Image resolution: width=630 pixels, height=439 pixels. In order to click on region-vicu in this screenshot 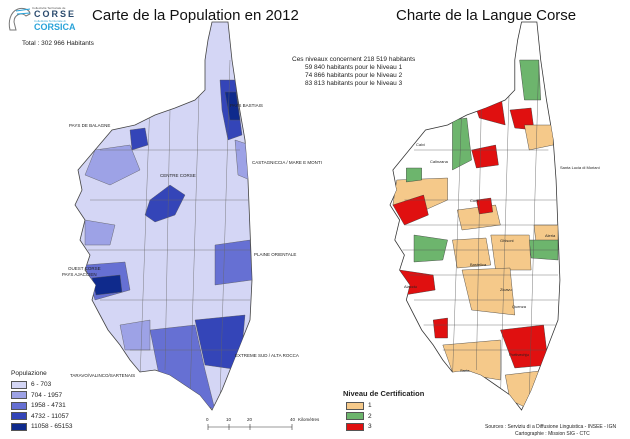, I will do `click(430, 248)`.